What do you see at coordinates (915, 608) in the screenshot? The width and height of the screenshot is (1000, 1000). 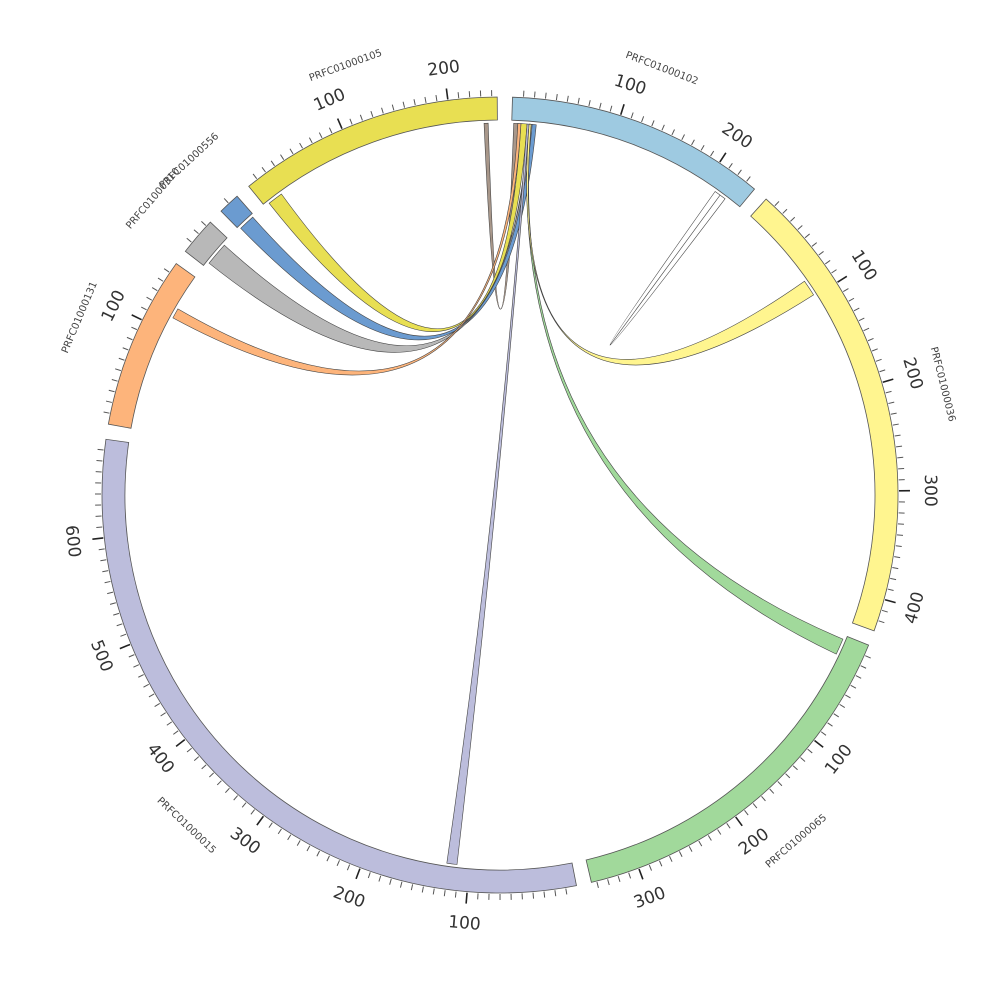 I see `tick-label: 400` at bounding box center [915, 608].